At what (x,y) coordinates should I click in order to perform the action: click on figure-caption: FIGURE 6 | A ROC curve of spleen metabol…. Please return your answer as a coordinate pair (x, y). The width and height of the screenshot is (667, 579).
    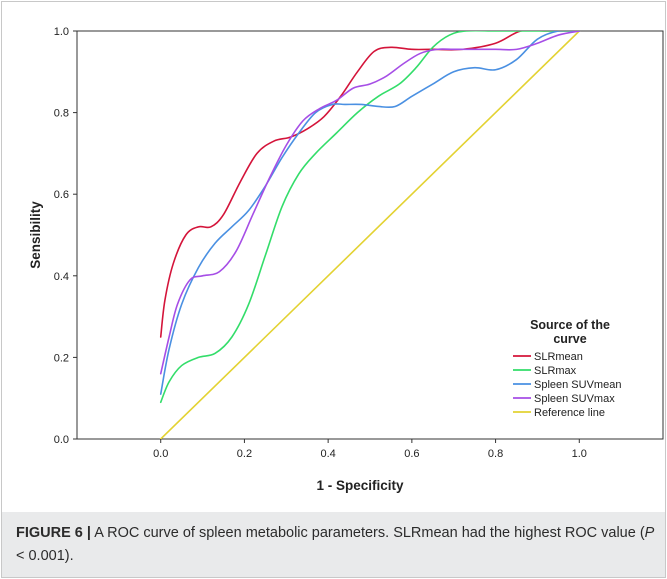
    Looking at the image, I should click on (336, 545).